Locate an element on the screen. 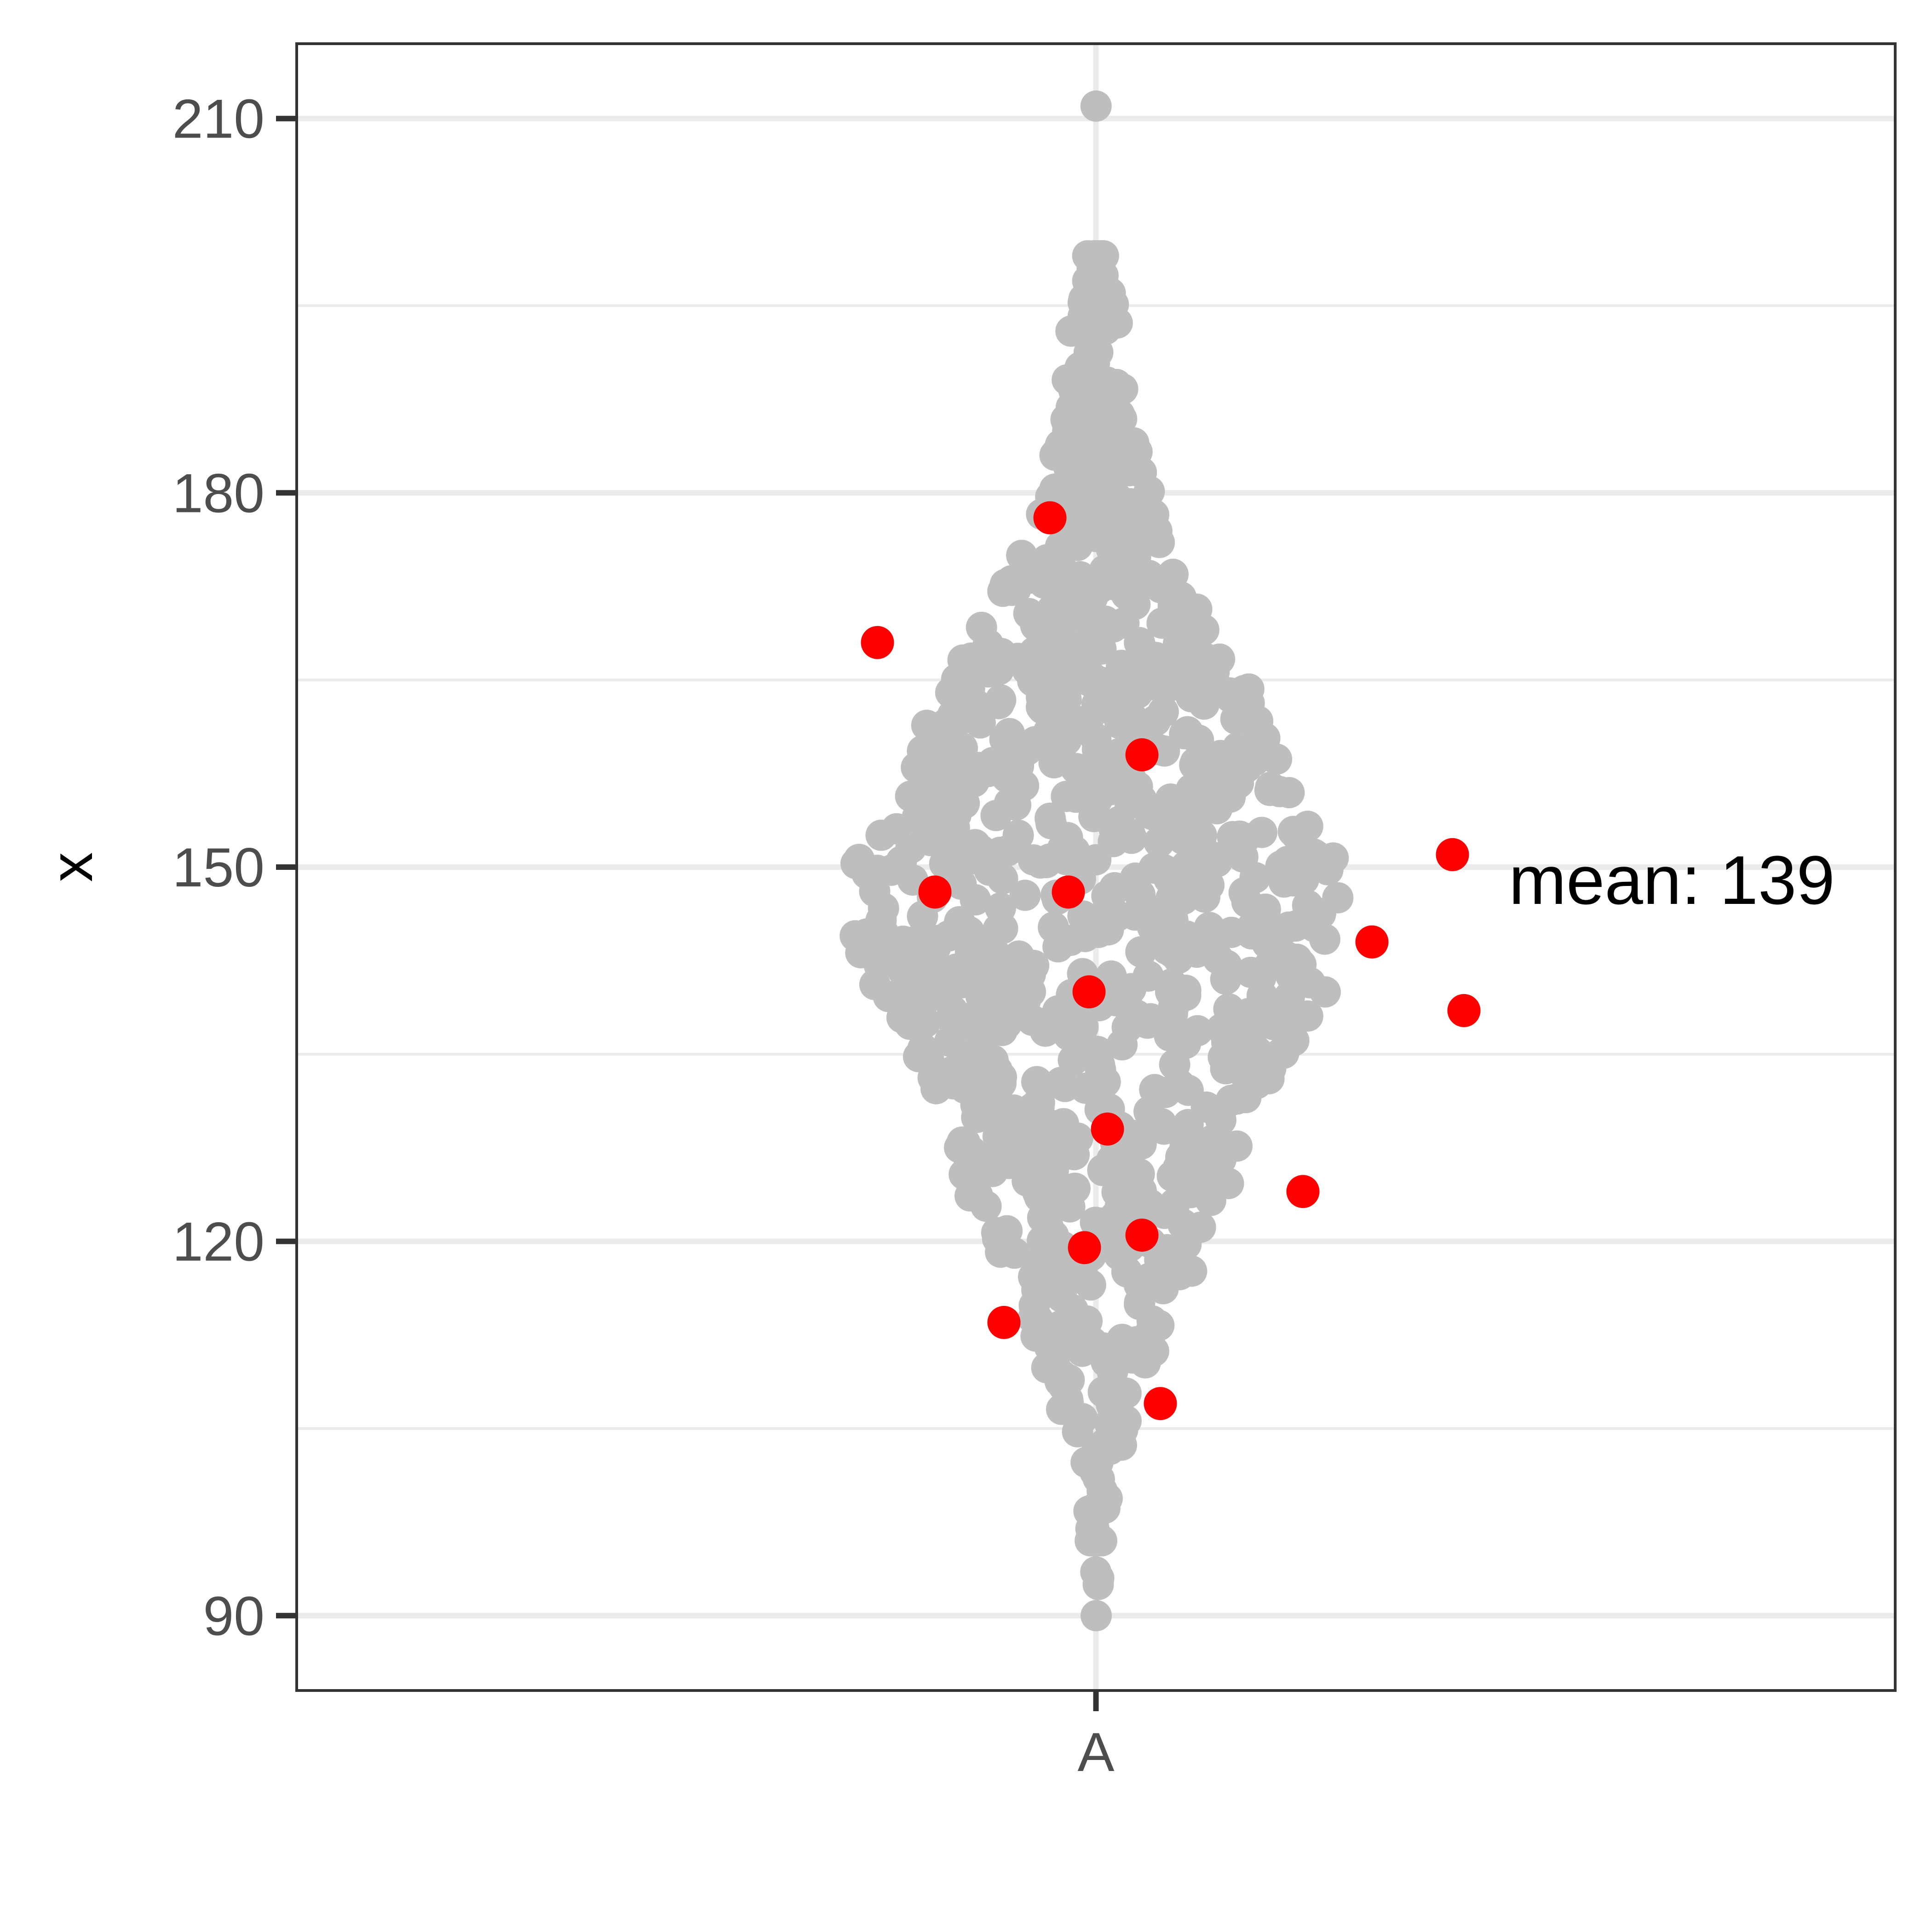 The image size is (1932, 1932). y-tick-label: 120 is located at coordinates (218, 1242).